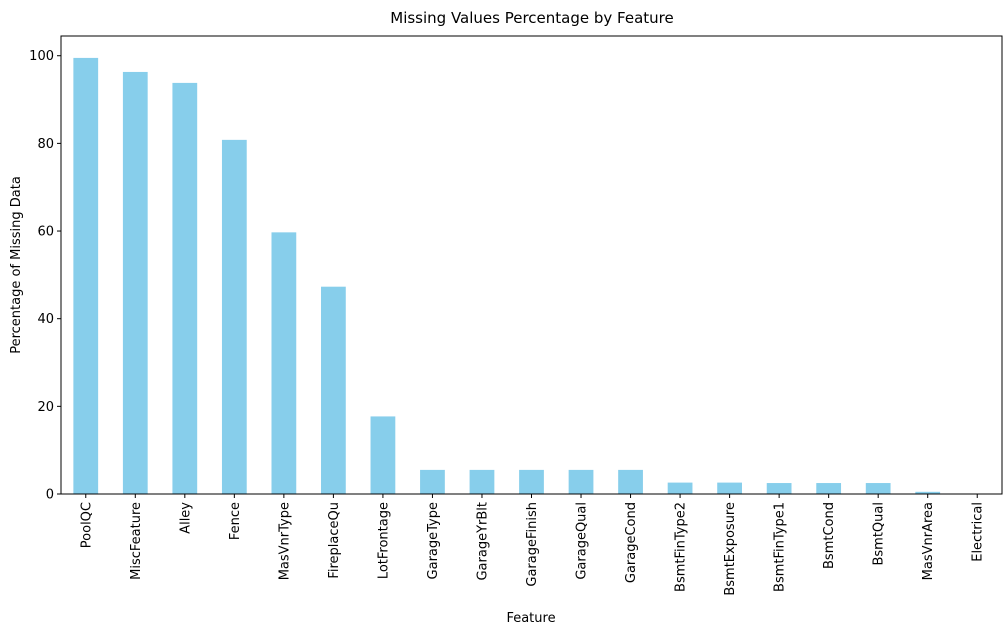 This screenshot has height=633, width=1005. I want to click on bar-poolqc, so click(86, 275).